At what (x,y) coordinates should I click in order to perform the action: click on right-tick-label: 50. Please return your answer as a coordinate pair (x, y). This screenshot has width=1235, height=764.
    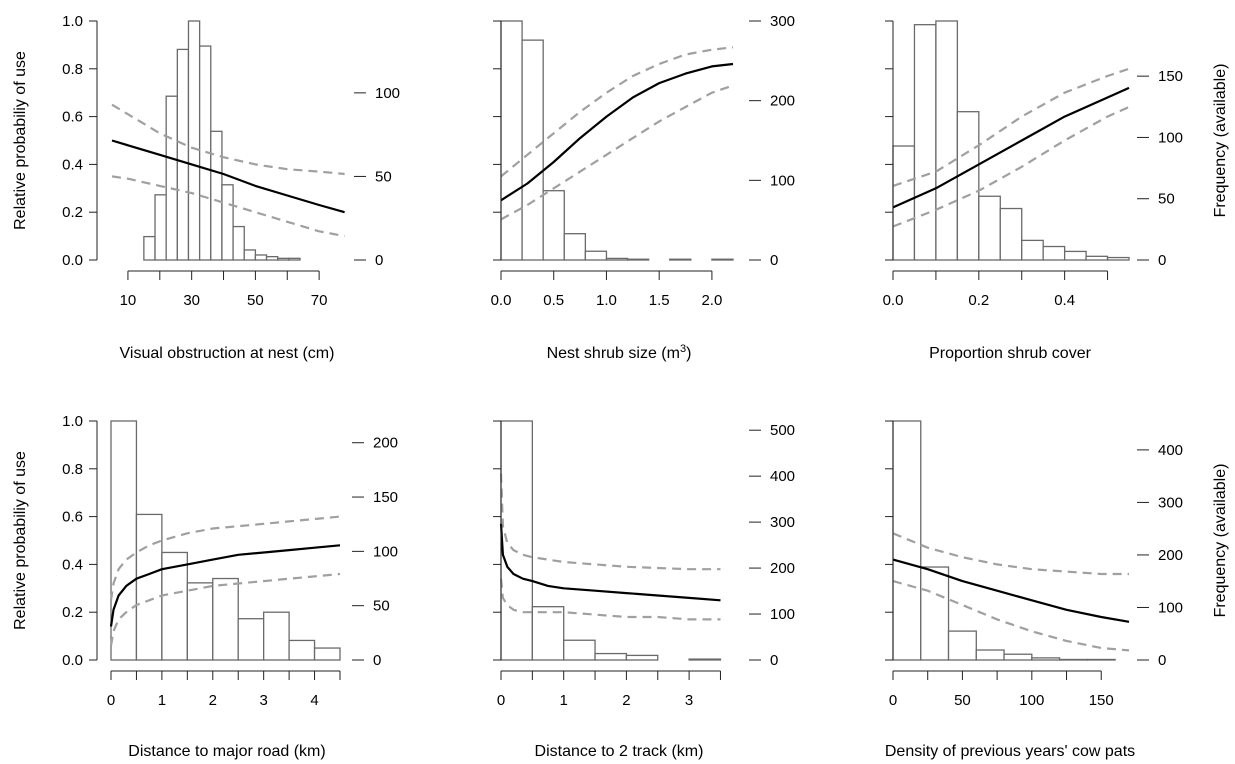
    Looking at the image, I should click on (381, 606).